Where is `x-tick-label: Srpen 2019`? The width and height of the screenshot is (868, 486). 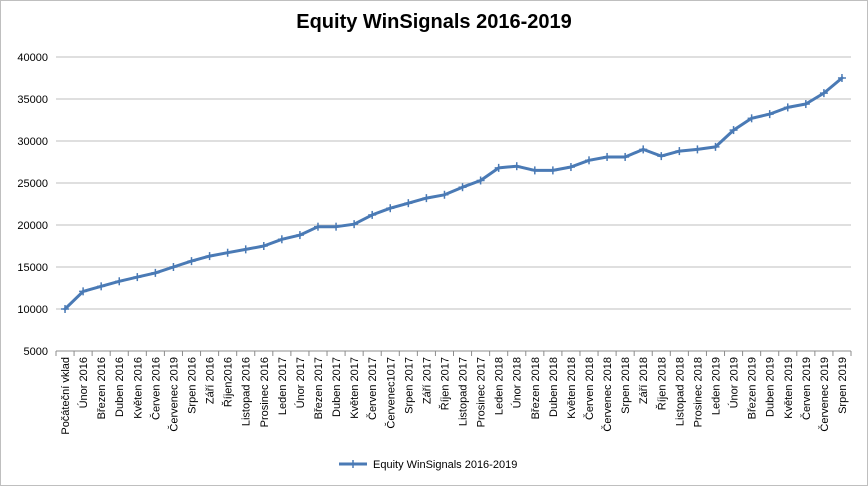
x-tick-label: Srpen 2019 is located at coordinates (843, 385).